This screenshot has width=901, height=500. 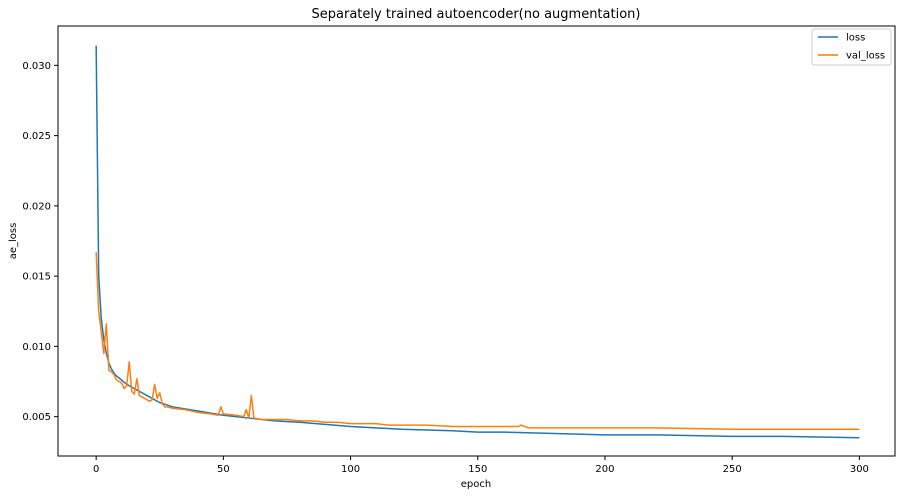 What do you see at coordinates (477, 469) in the screenshot?
I see `x-tick-label: 150` at bounding box center [477, 469].